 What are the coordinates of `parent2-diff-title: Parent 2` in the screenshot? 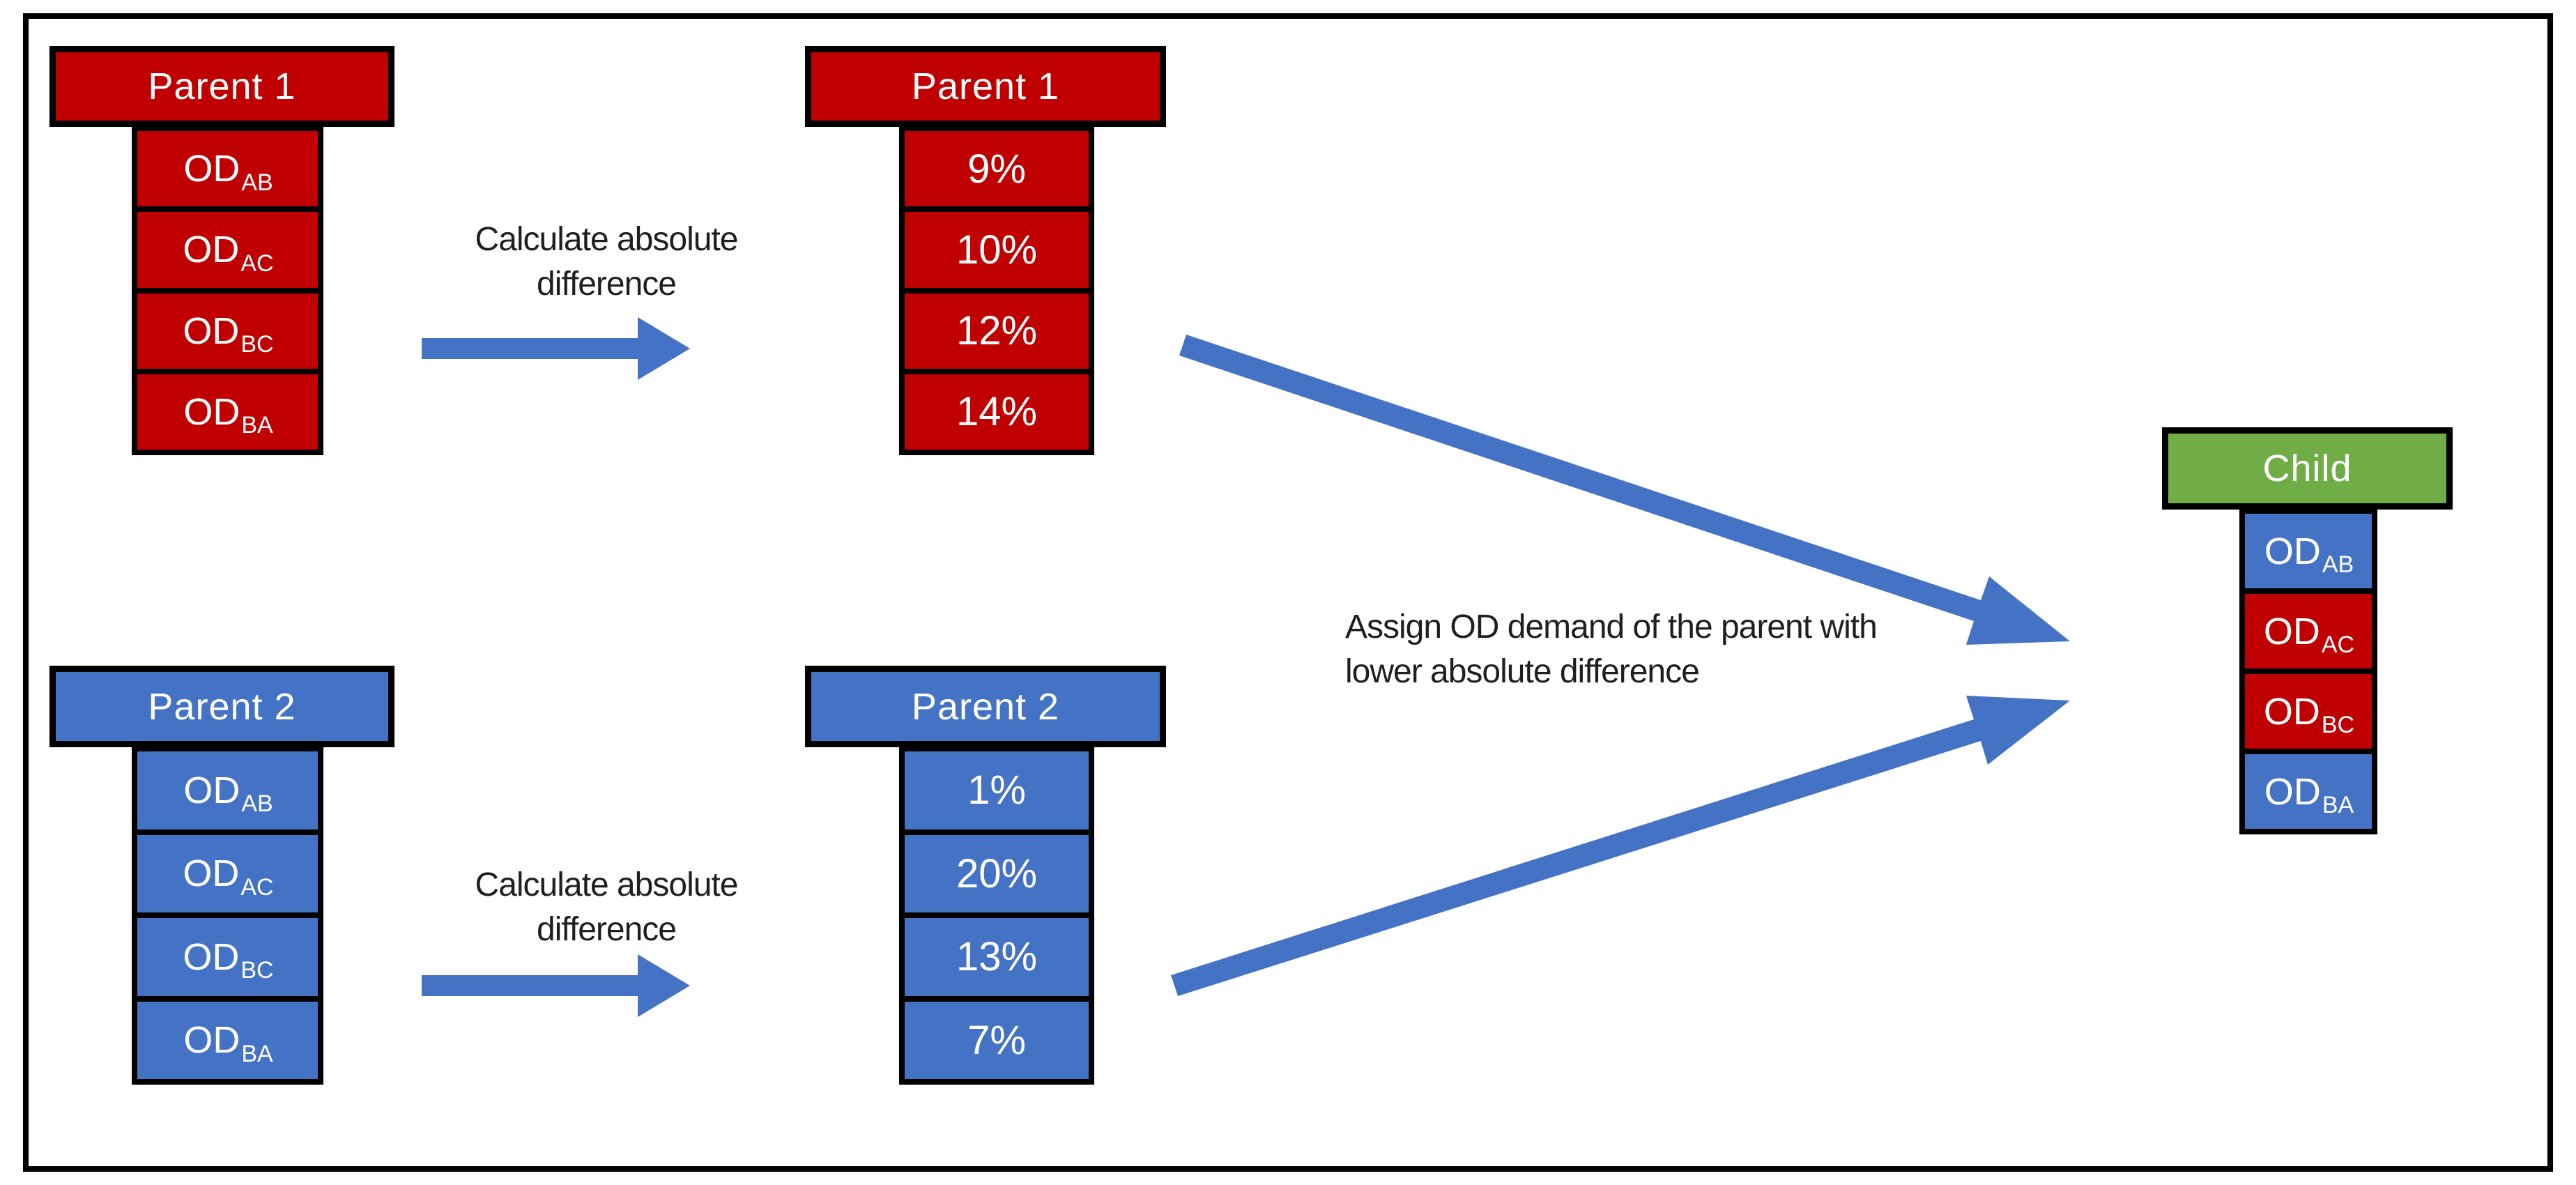 It's located at (986, 706).